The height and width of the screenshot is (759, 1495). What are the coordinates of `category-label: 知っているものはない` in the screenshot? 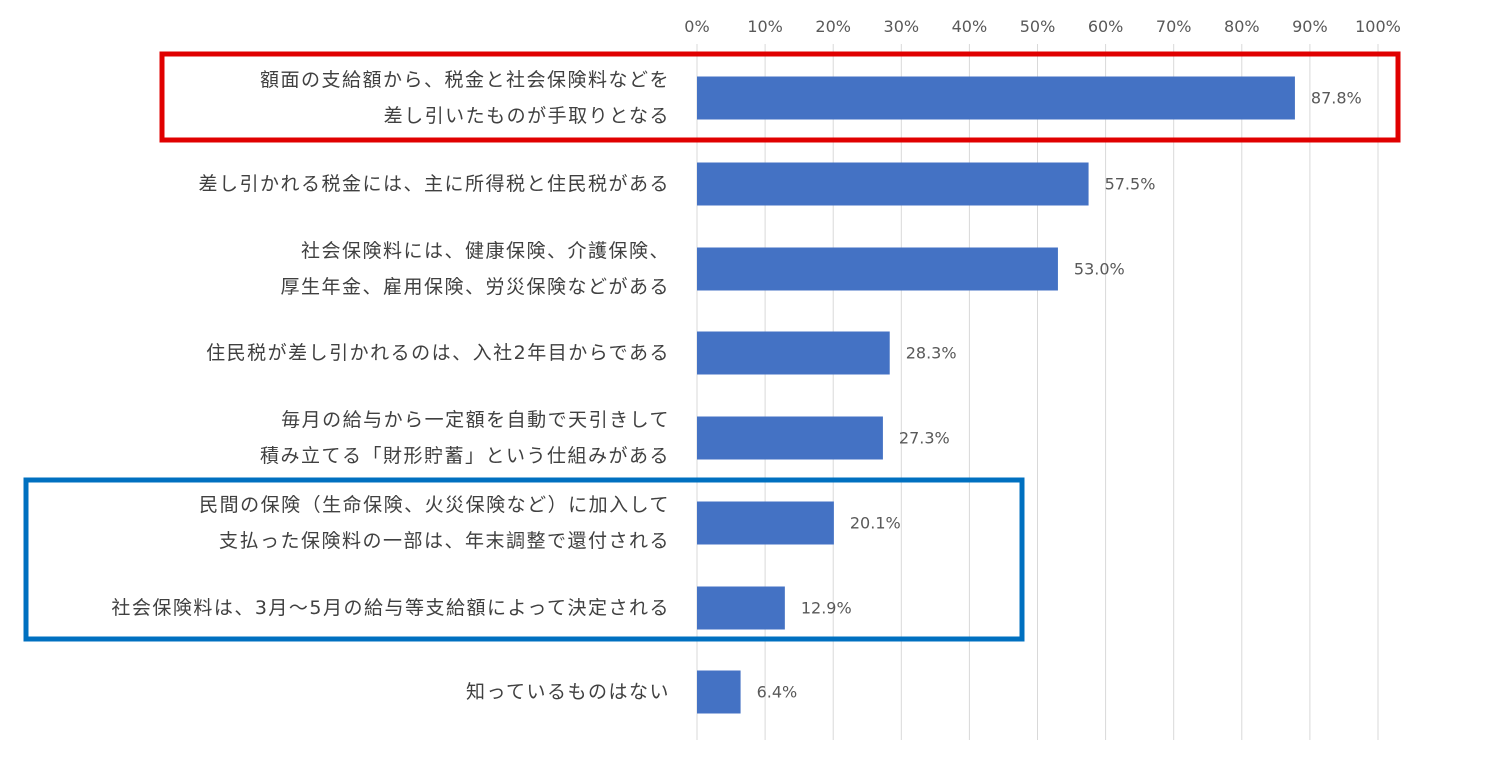 It's located at (568, 692).